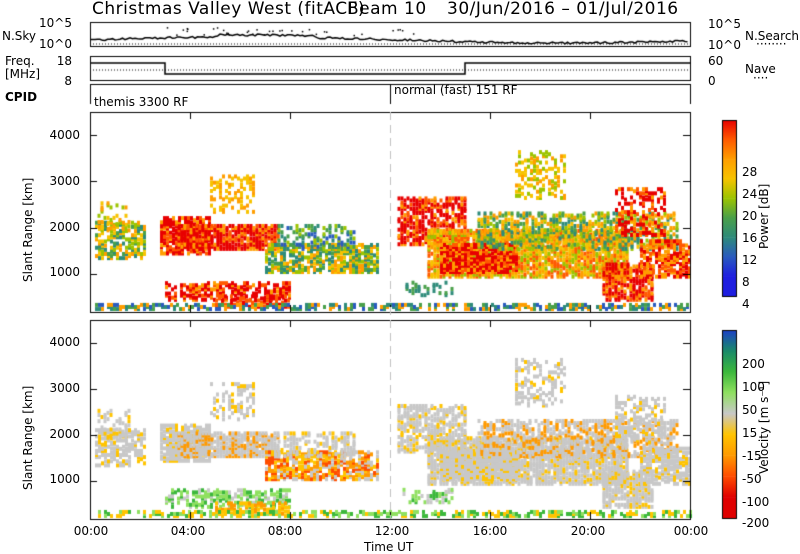  Describe the element at coordinates (724, 24) in the screenshot. I see `nsearch-tick-top: 10^5` at that location.